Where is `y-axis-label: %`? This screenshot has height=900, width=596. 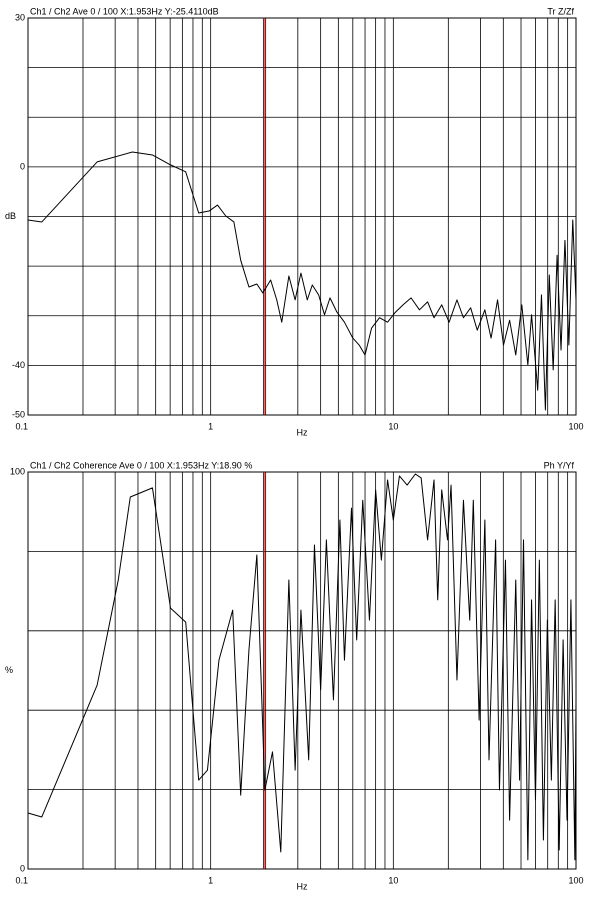 y-axis-label: % is located at coordinates (9, 670).